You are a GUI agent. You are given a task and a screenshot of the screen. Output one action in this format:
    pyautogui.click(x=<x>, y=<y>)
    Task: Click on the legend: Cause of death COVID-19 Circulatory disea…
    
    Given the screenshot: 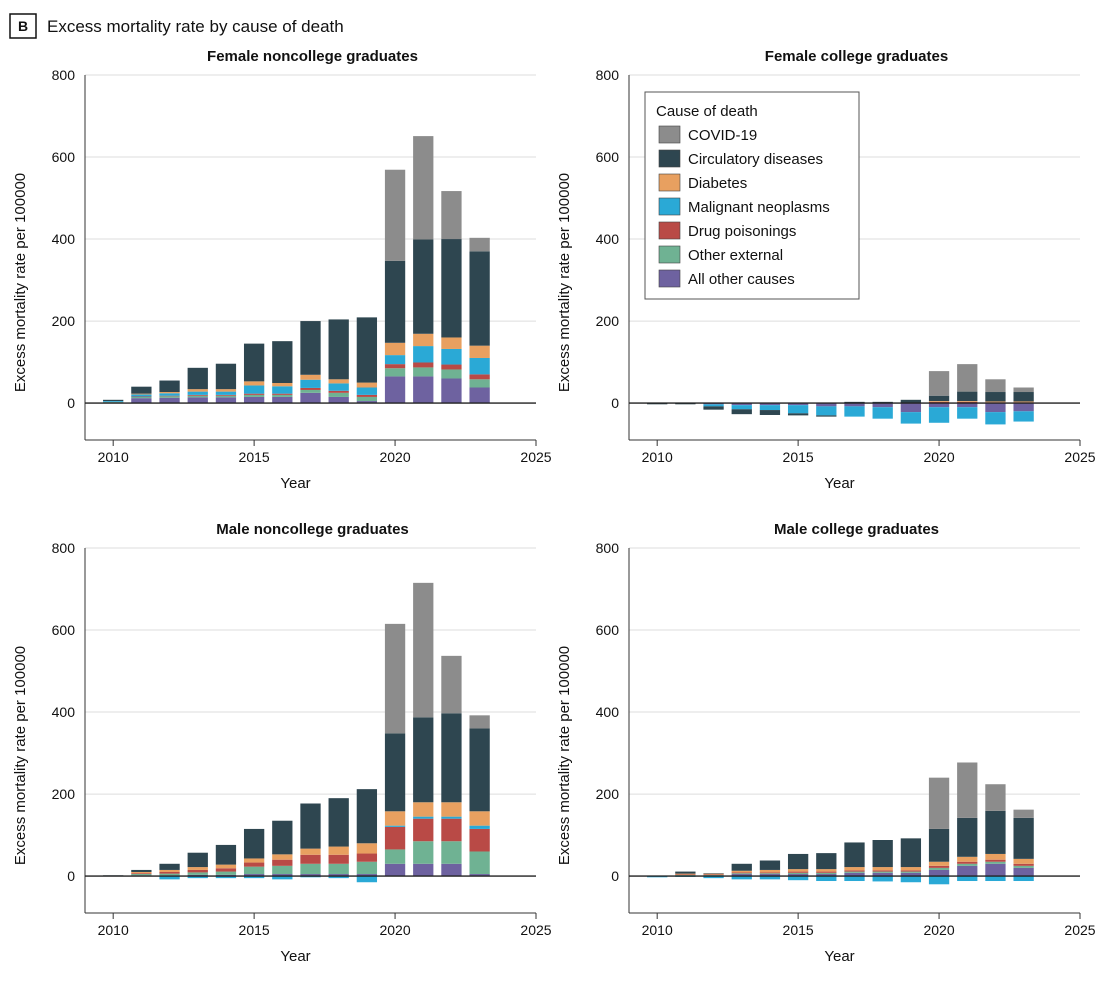 What is the action you would take?
    pyautogui.click(x=752, y=195)
    